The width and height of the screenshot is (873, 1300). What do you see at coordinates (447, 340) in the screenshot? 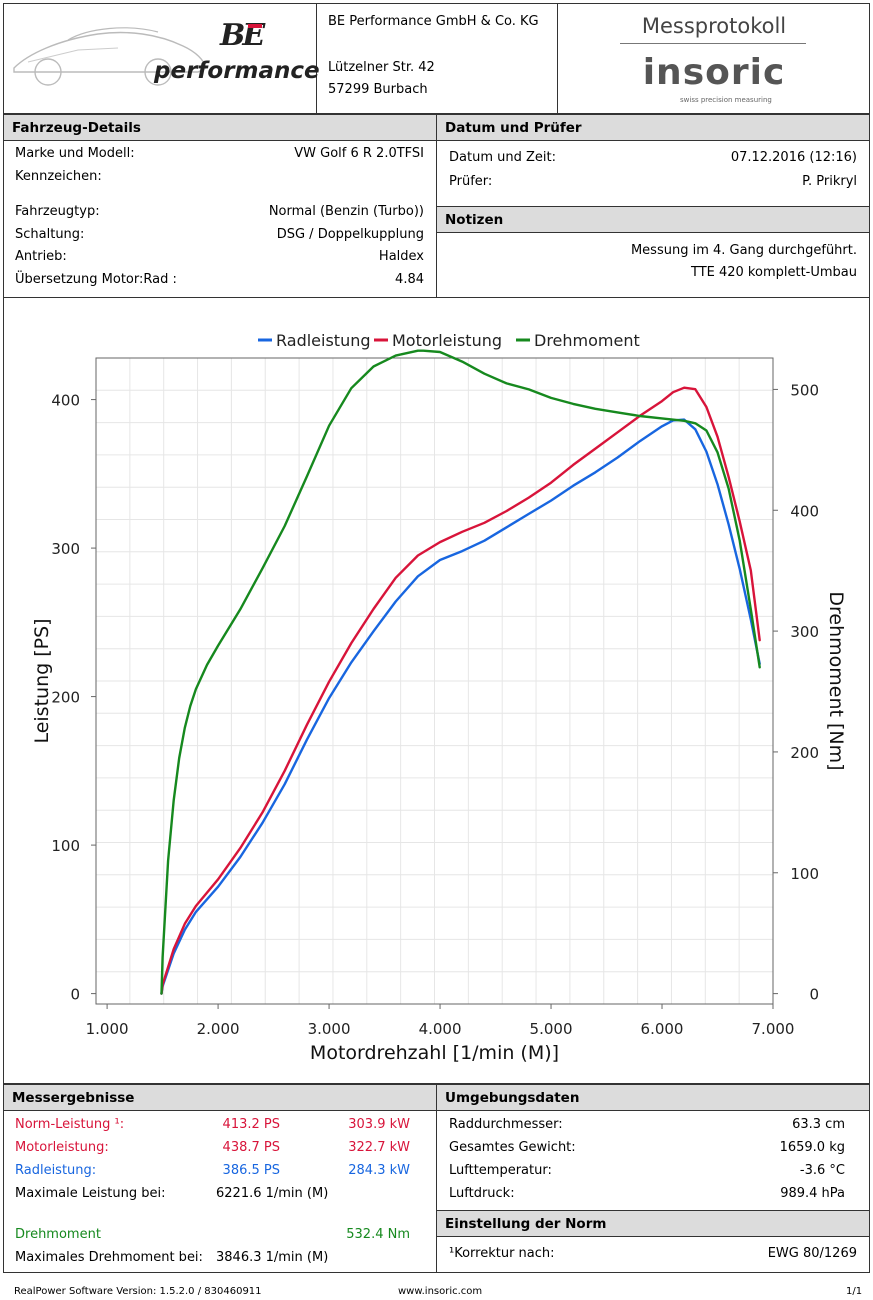
I see `legend-label: Motorleistung` at bounding box center [447, 340].